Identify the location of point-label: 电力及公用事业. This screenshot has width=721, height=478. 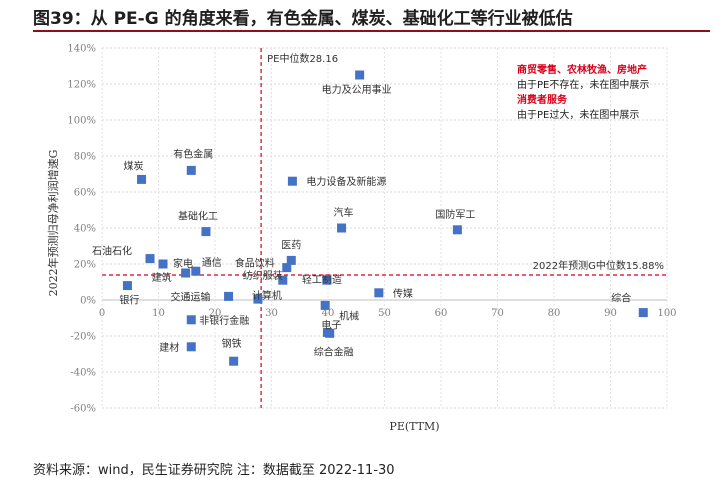
(357, 89).